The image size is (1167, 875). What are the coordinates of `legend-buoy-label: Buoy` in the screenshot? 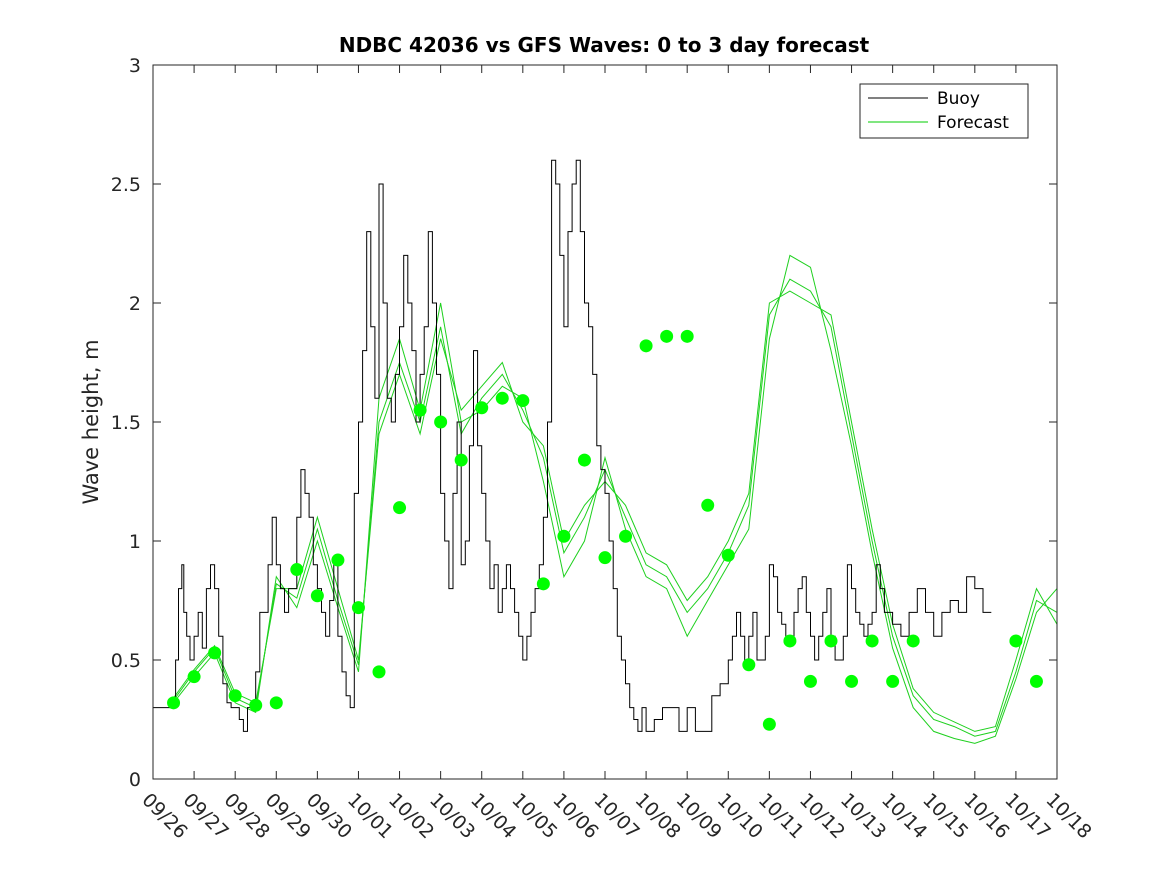 It's located at (958, 99).